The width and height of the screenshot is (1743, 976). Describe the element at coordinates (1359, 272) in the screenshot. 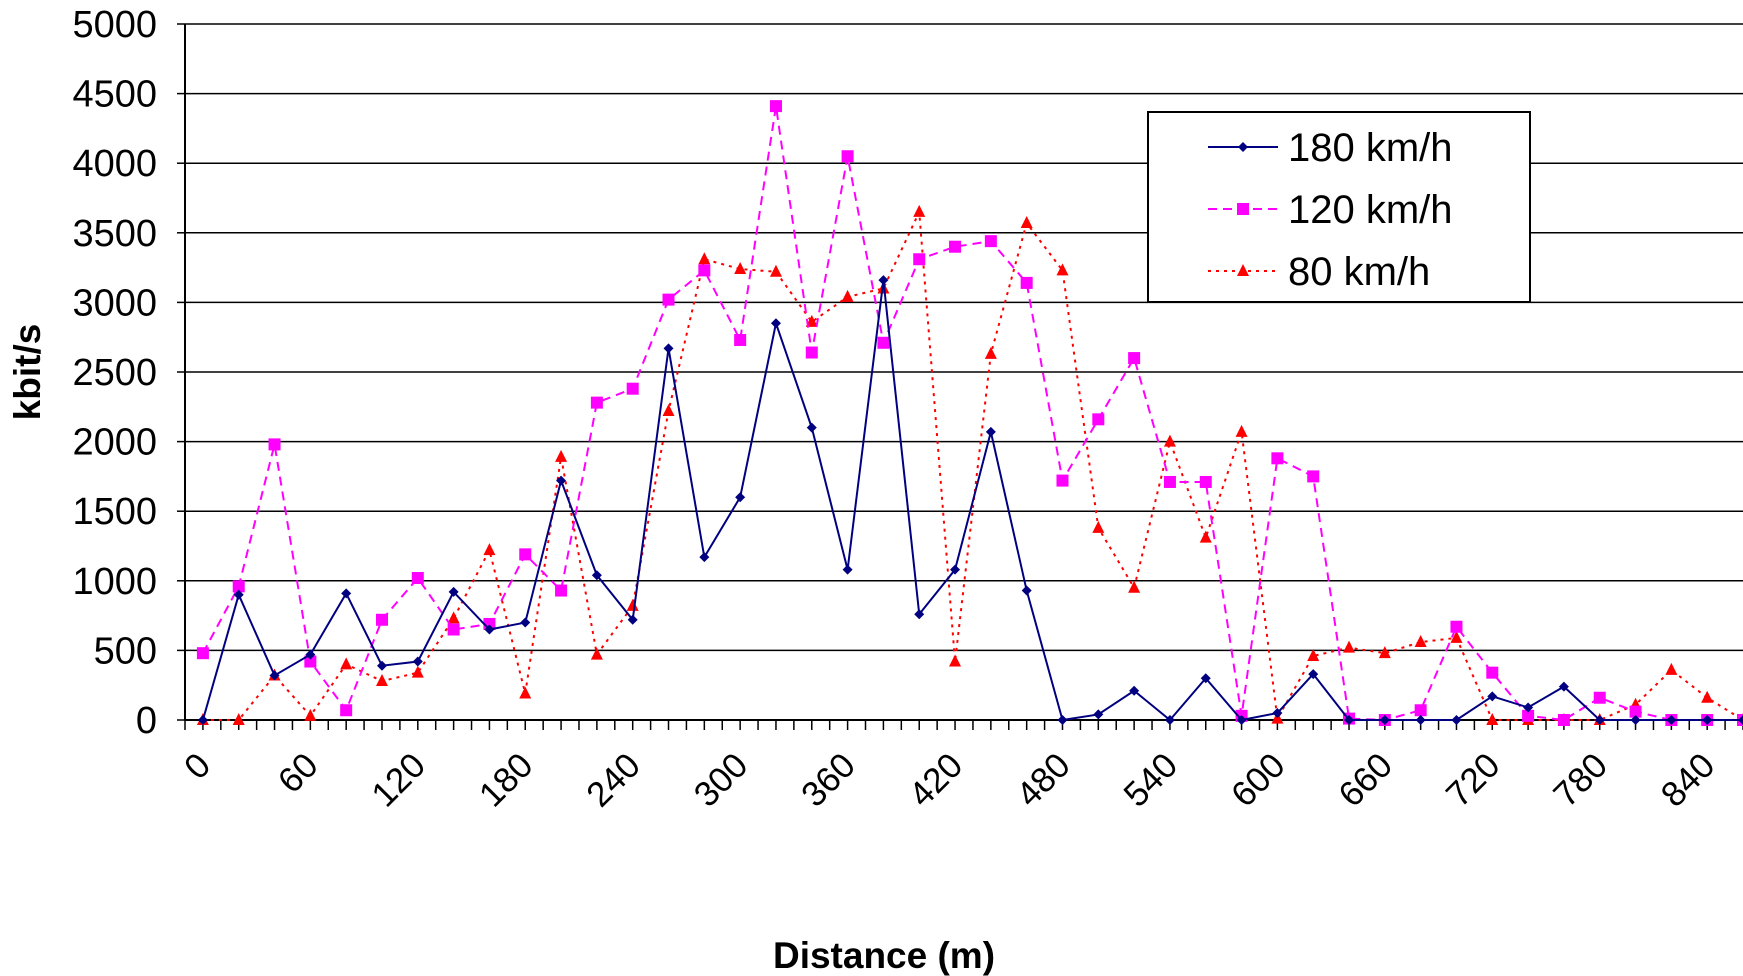

I see `legend-label: 80 km/h` at that location.